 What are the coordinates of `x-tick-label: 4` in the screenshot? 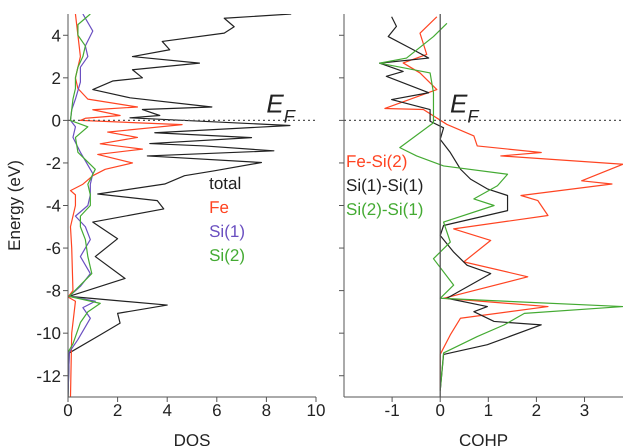 It's located at (167, 410).